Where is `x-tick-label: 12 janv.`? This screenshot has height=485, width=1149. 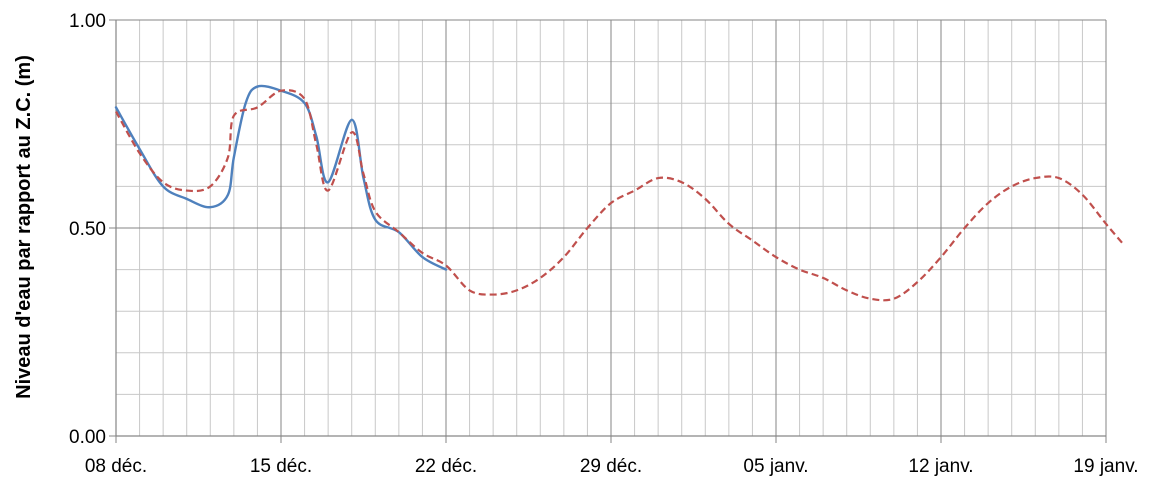 x-tick-label: 12 janv. is located at coordinates (940, 466).